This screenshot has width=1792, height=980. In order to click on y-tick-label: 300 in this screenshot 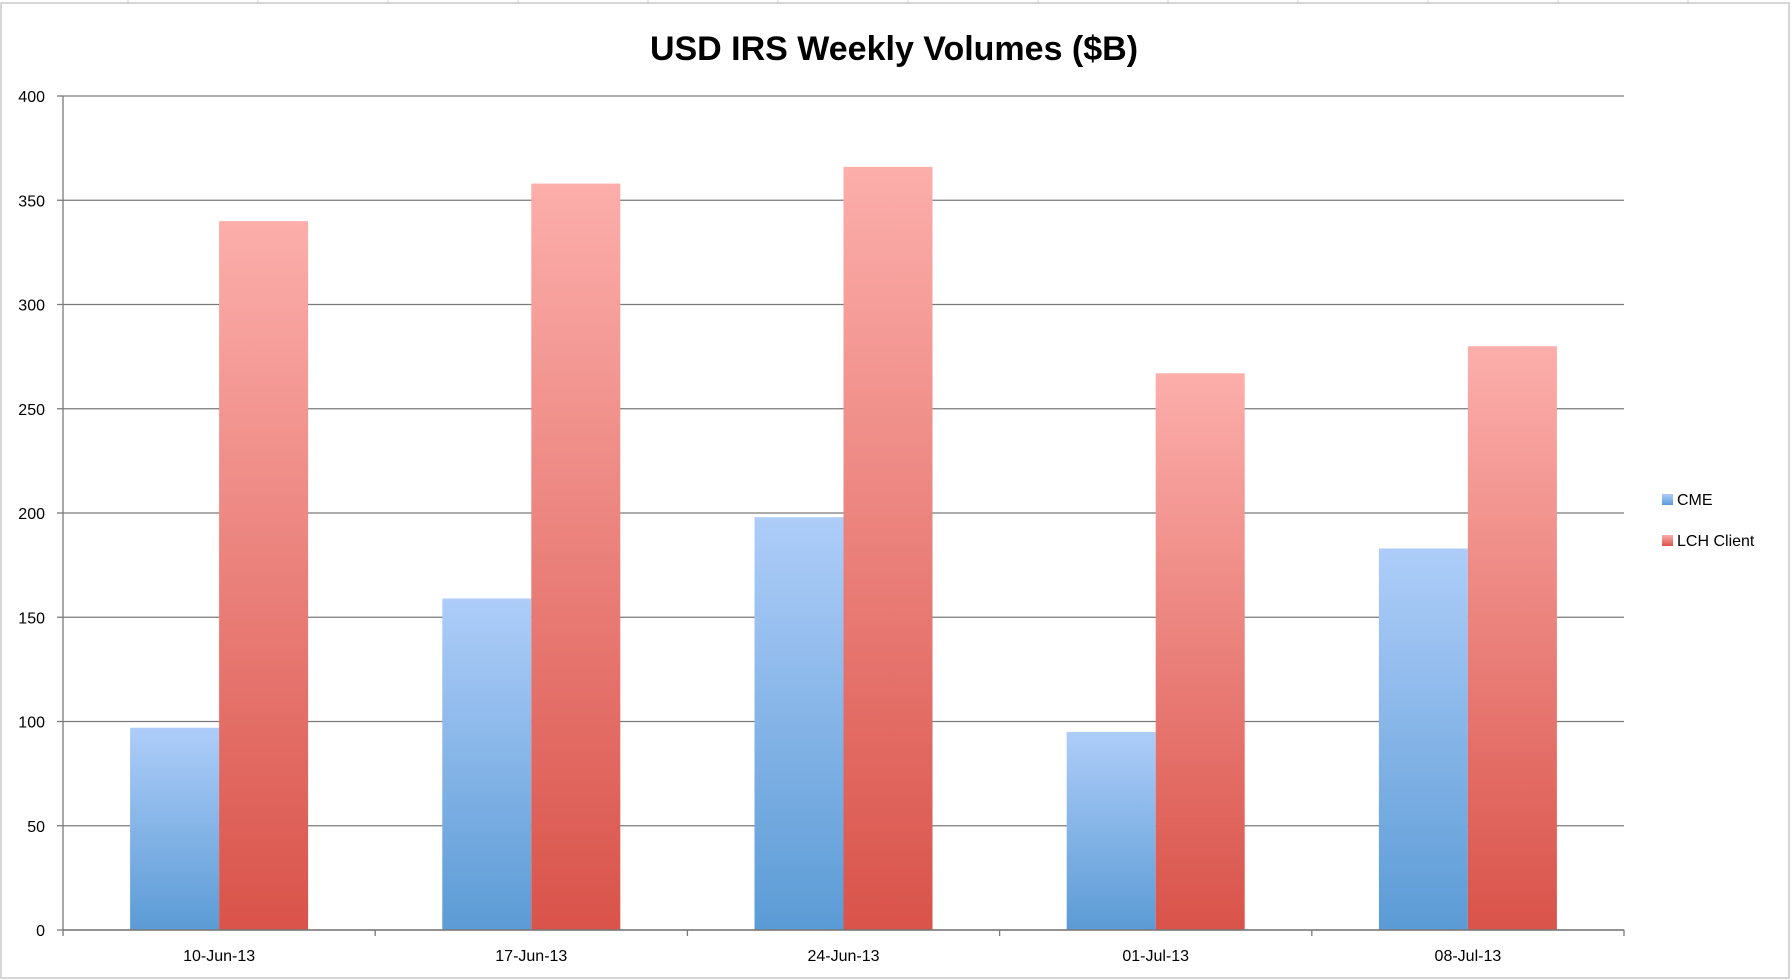, I will do `click(31, 306)`.